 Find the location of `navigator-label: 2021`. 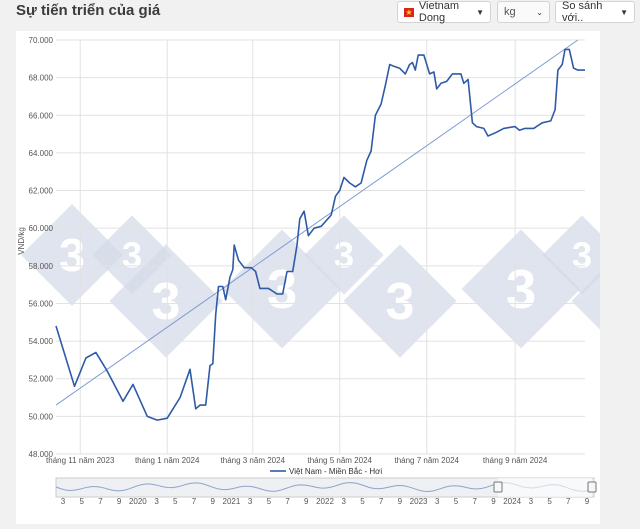

navigator-label: 2021 is located at coordinates (232, 501).